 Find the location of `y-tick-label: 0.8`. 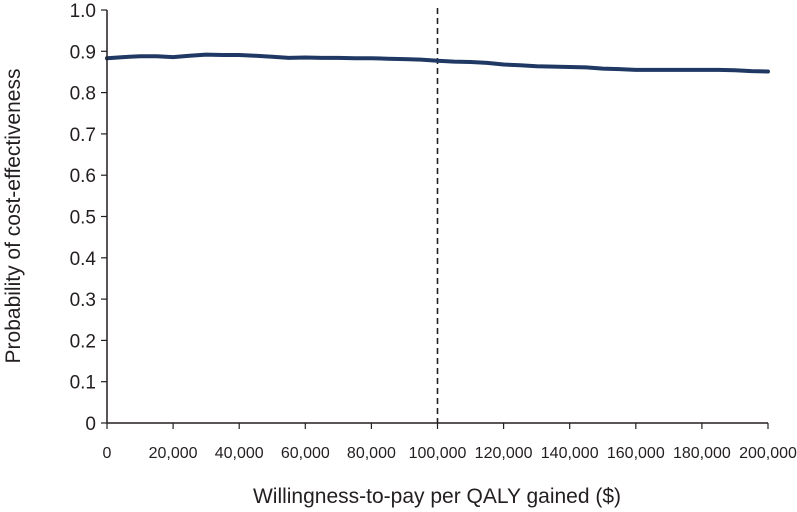

y-tick-label: 0.8 is located at coordinates (83, 94).